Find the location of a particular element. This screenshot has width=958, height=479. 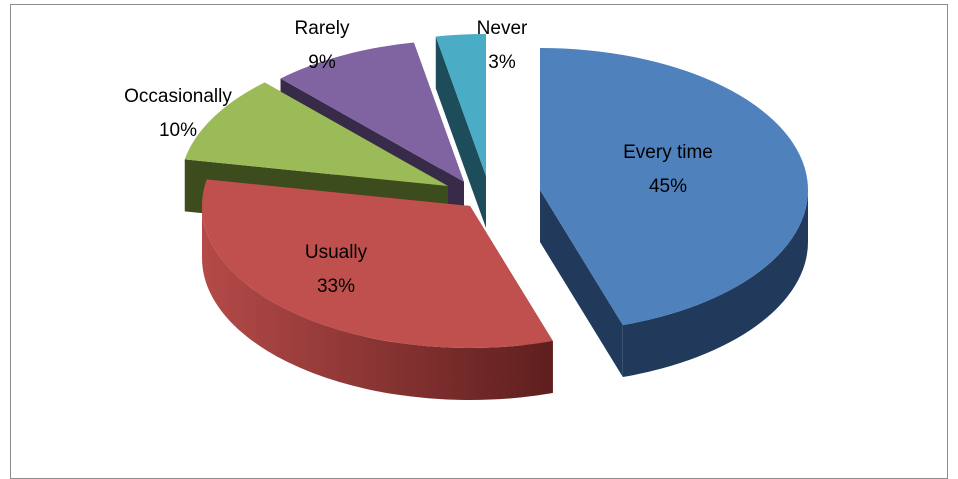

slice-never is located at coordinates (460, 131).